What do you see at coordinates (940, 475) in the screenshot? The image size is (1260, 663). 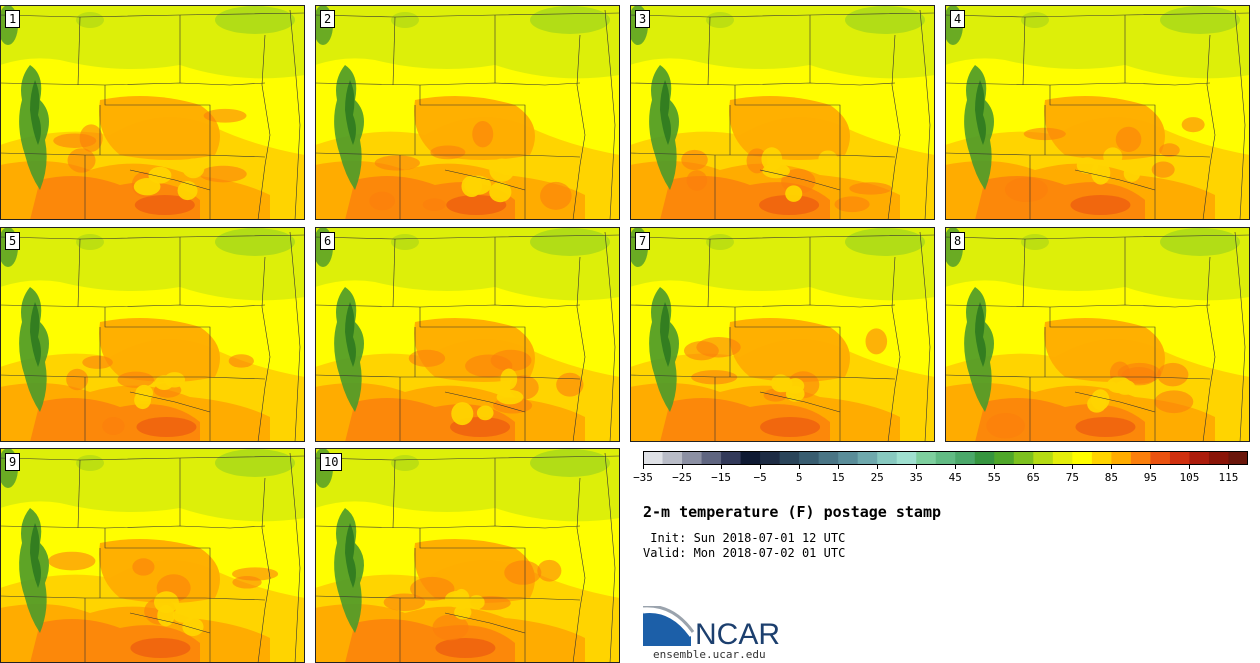 I see `colorbar-tick-labels: −35 −25 −15 −5 5 15 25 35 45 55 65 75 85 95 105 115` at bounding box center [940, 475].